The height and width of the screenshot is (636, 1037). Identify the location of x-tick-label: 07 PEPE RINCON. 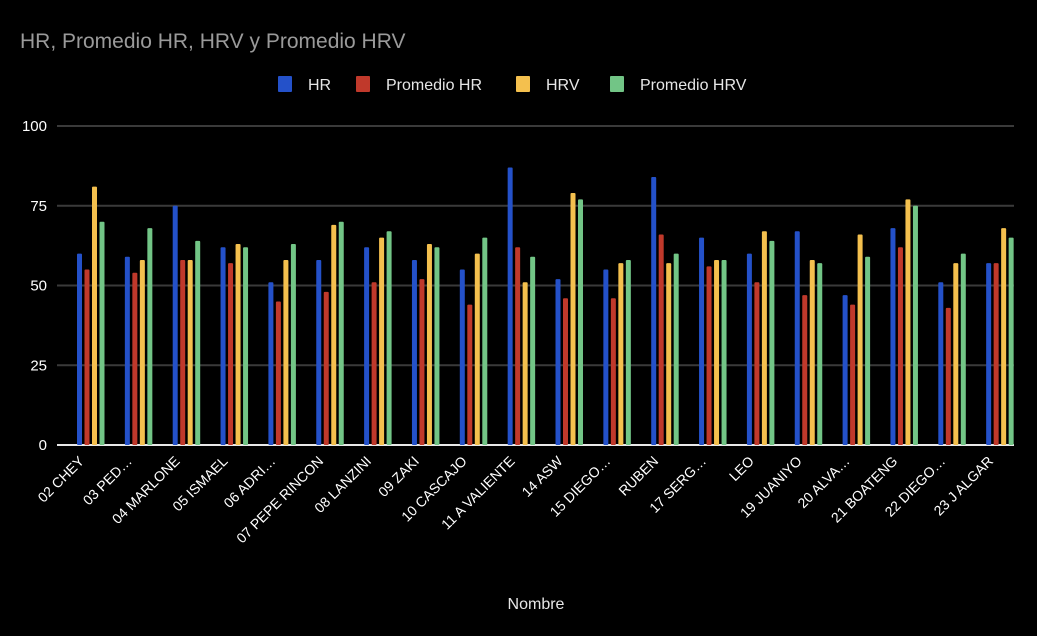
(279, 499).